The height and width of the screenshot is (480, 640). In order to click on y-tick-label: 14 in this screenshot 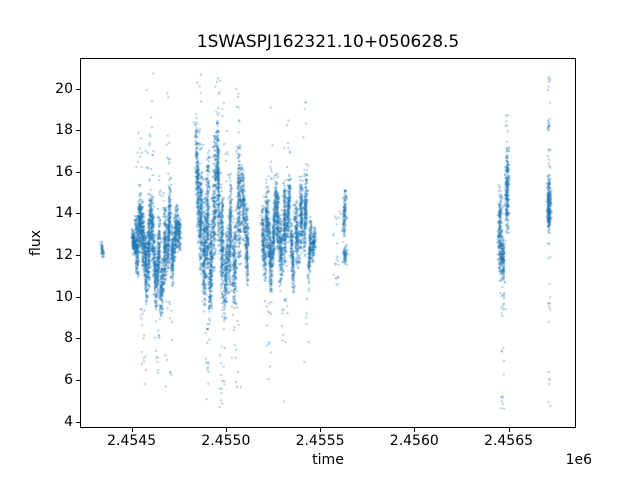, I will do `click(64, 213)`.